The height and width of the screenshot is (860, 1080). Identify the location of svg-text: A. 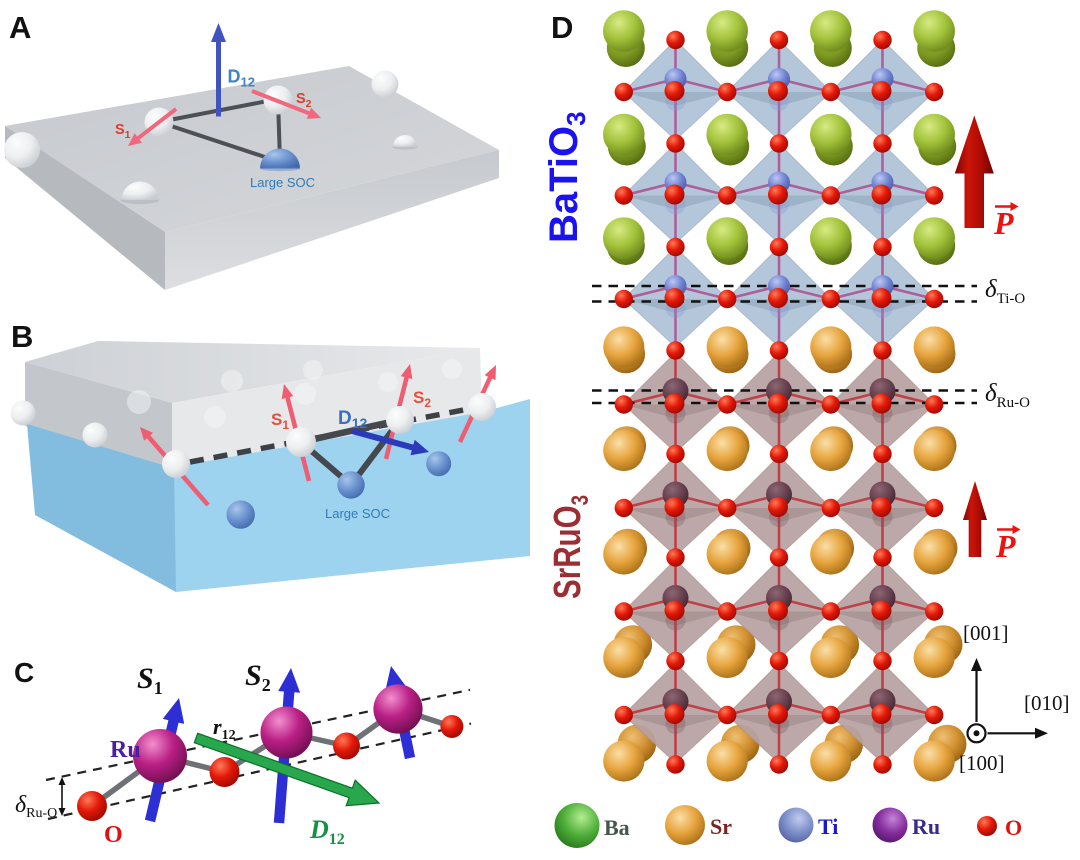
(20, 27).